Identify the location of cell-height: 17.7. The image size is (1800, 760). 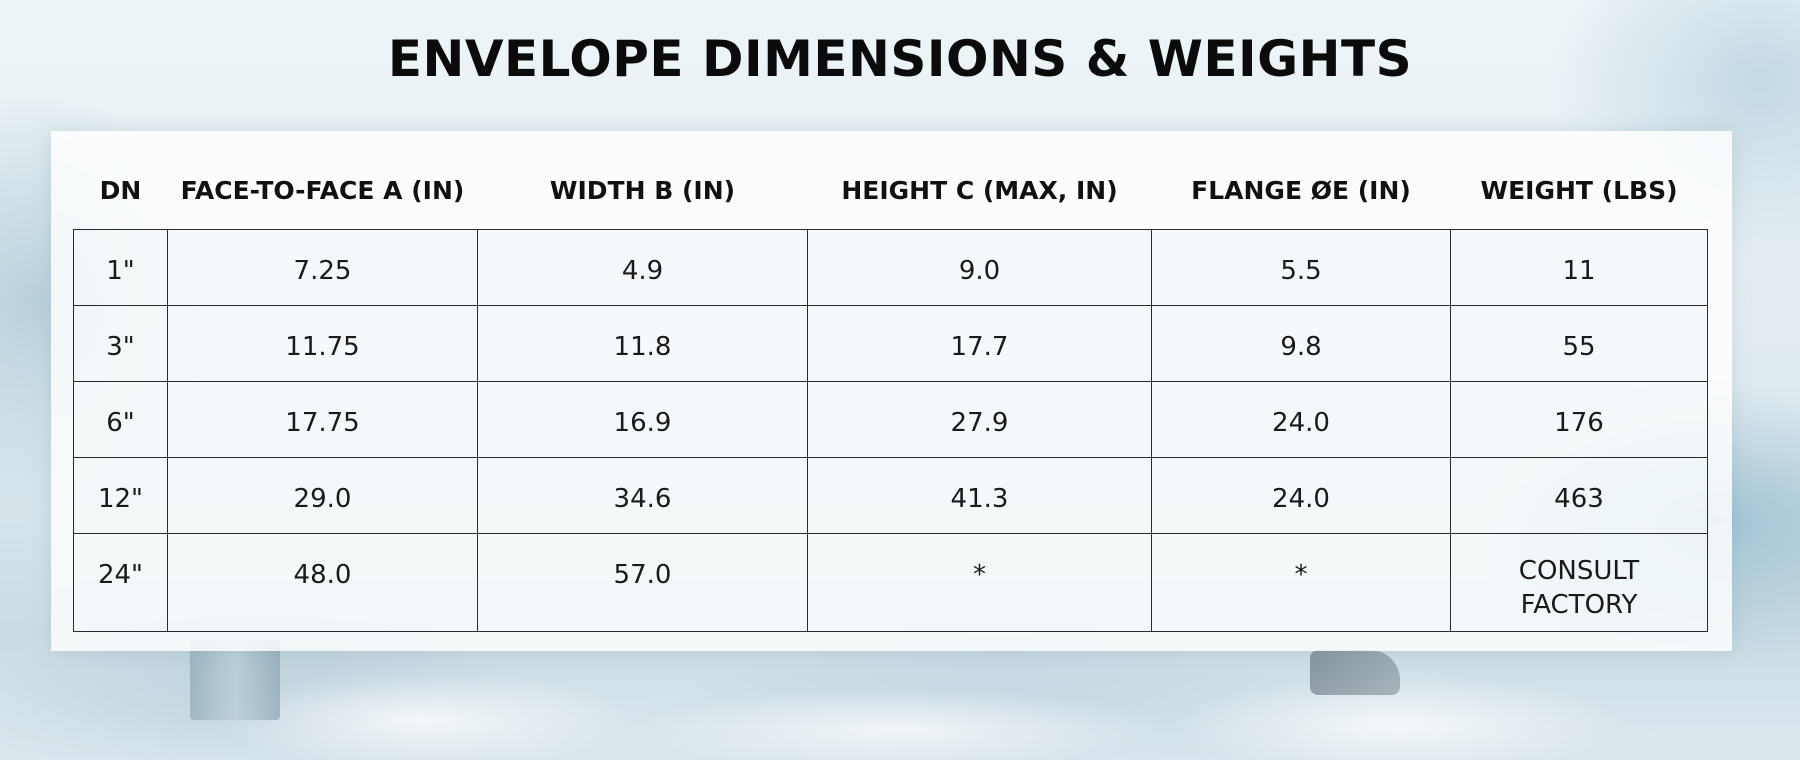
(979, 343).